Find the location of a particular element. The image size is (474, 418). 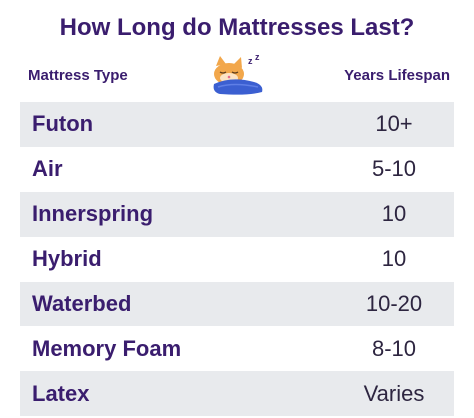

years-cell: 10-20 is located at coordinates (394, 303).